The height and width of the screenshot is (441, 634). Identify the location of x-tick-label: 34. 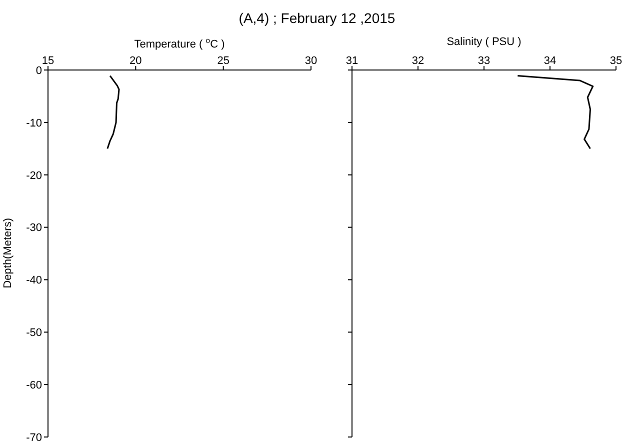
(550, 61).